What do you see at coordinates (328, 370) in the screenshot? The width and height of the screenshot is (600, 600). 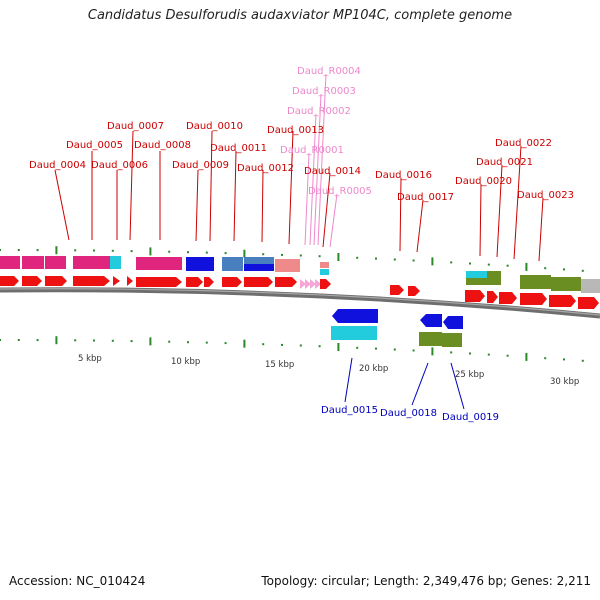 I see `scale-labels: 5 kbp 10 kbp 15 kbp 20 kbp 25 kbp 30 kbp` at bounding box center [328, 370].